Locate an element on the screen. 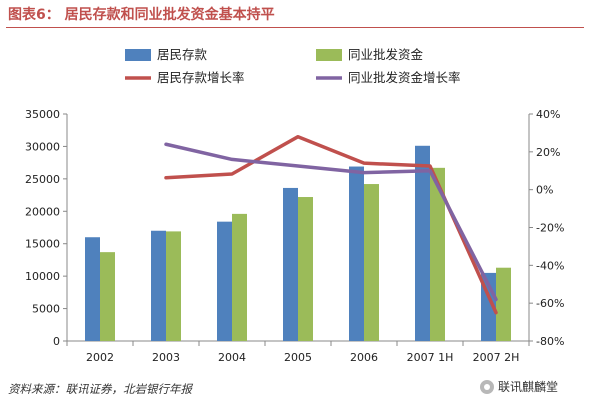  x-tick-label: 2003 is located at coordinates (166, 357).